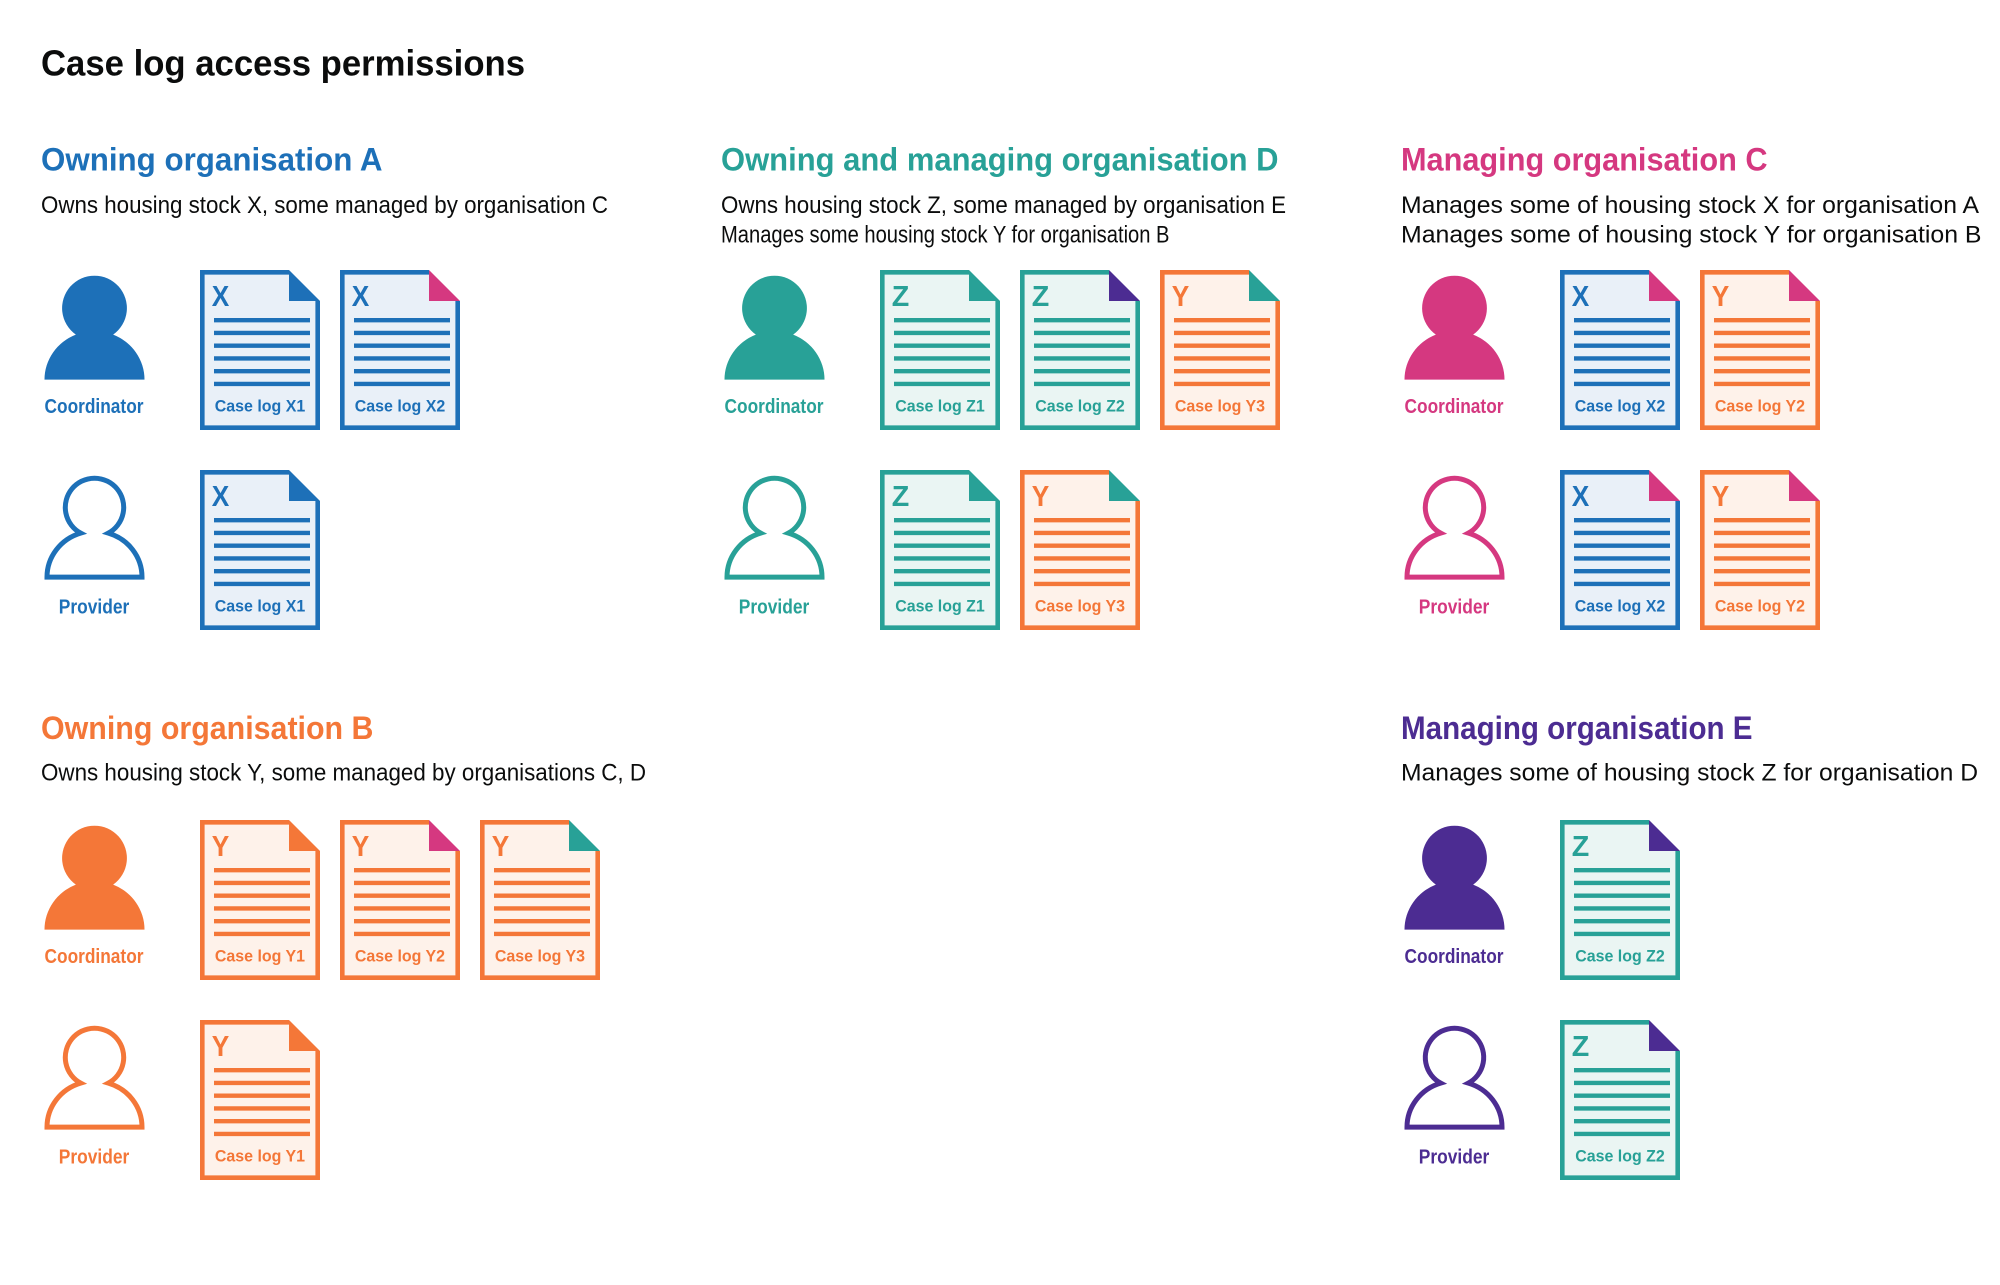  Describe the element at coordinates (1000, 159) in the screenshot. I see `svg-text:Owning and managing organisati: Owning and managing organisation D` at that location.